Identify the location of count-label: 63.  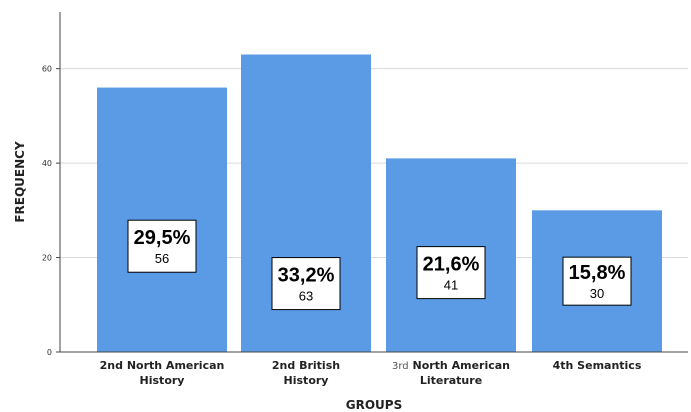
(306, 296).